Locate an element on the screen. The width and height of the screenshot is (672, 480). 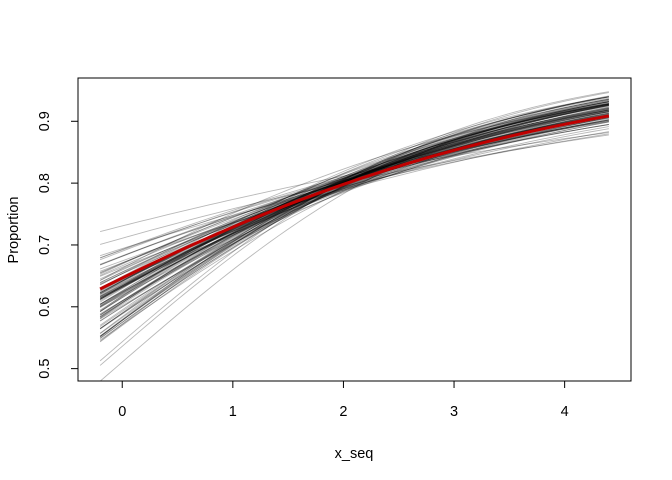
x-axis-label: x_seq is located at coordinates (354, 454).